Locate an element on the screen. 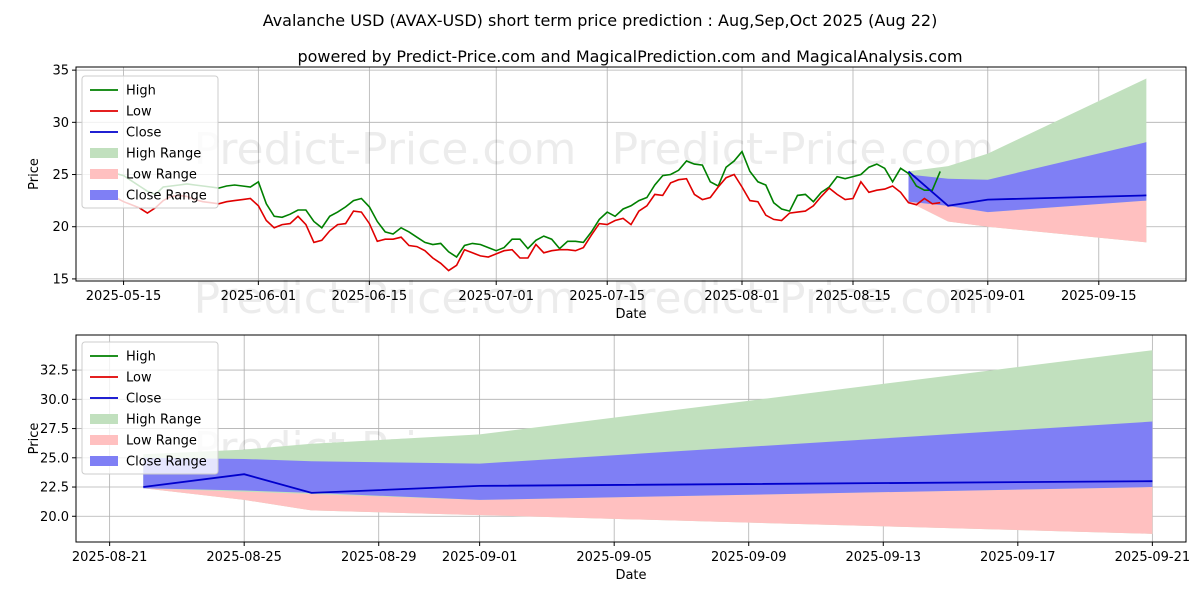 This screenshot has width=1200, height=604. y-tick-label: 27.5 is located at coordinates (54, 429).